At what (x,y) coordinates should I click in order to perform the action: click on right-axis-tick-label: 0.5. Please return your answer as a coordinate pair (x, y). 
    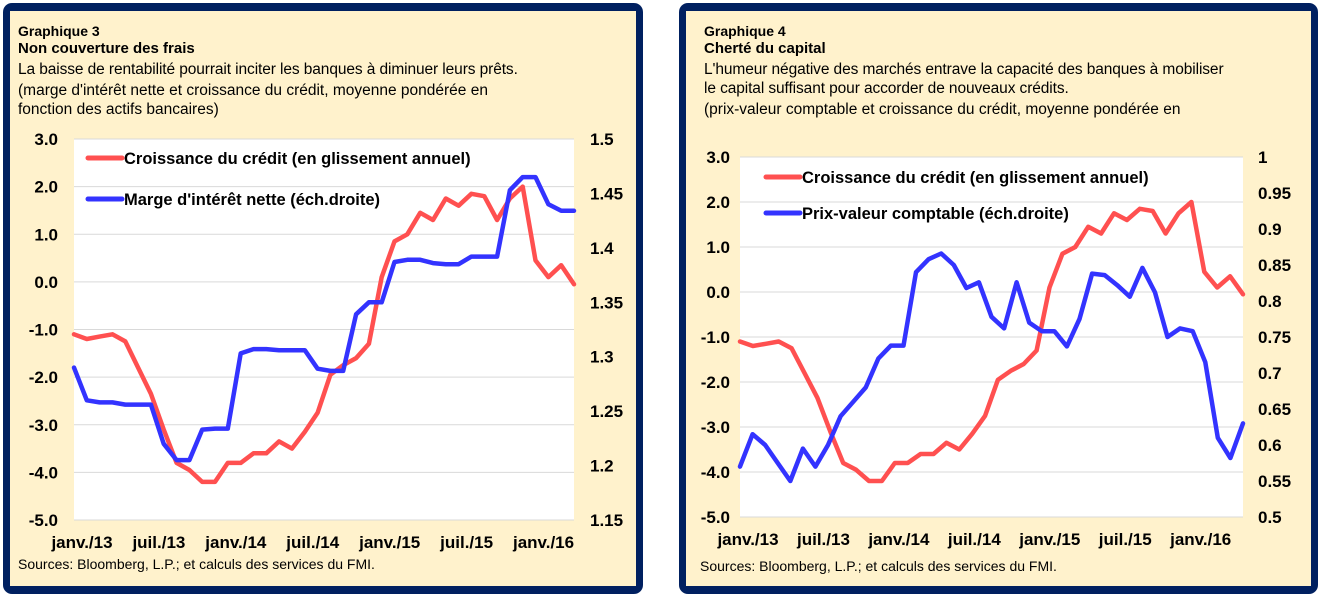
    Looking at the image, I should click on (1270, 517).